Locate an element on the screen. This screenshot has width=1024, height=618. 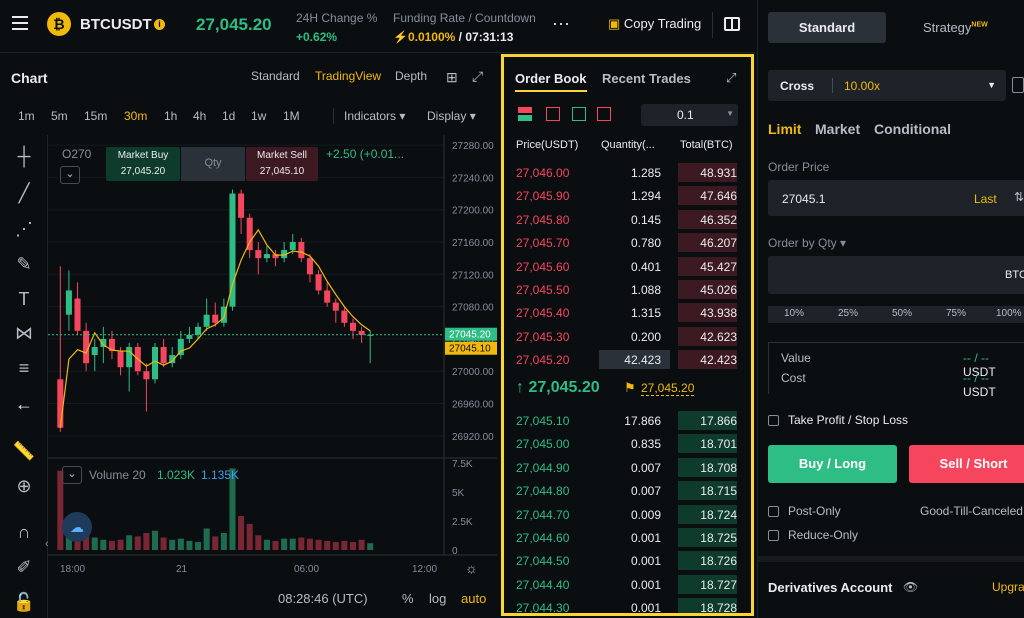
tpsl-checkbox is located at coordinates (773, 420).